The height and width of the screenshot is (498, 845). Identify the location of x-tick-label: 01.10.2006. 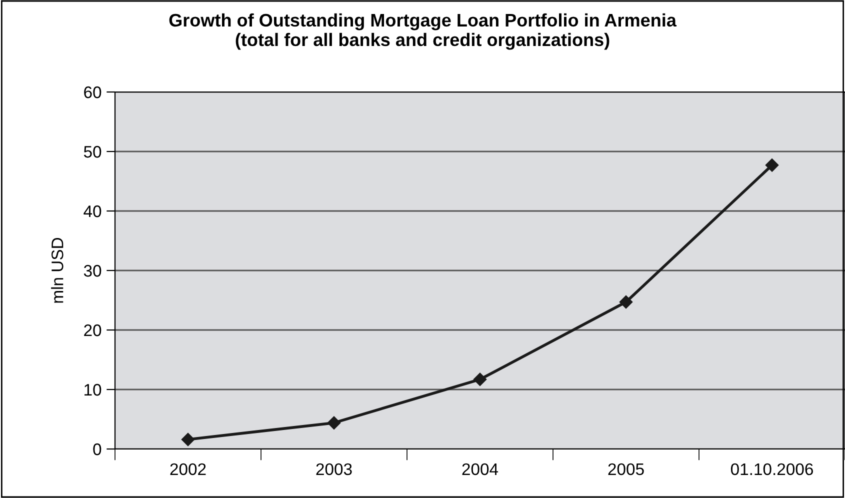
(771, 469).